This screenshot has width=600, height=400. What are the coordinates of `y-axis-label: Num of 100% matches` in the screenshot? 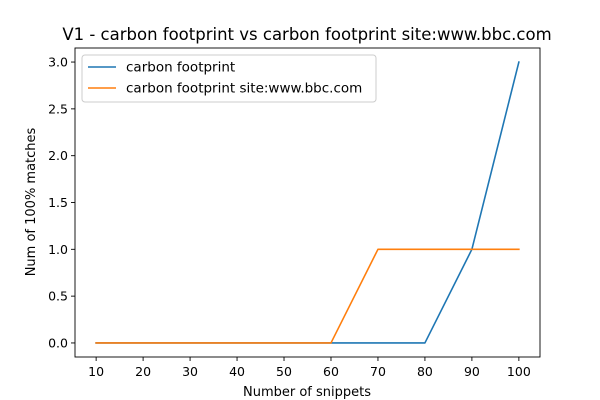 It's located at (31, 201).